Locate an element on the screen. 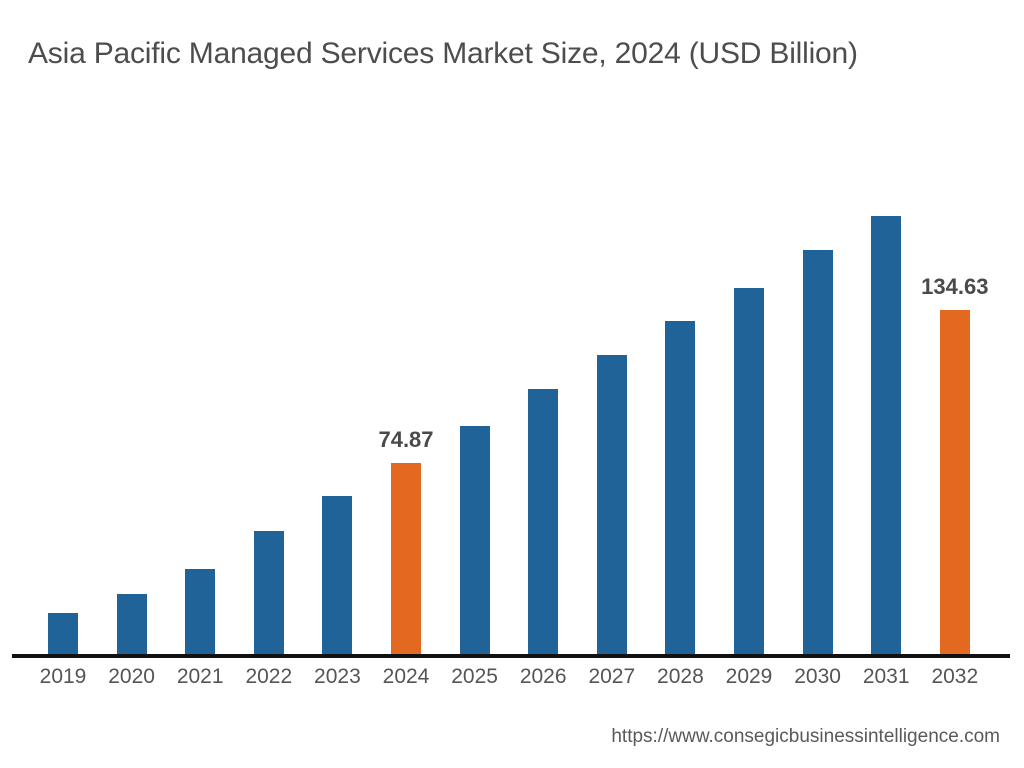 Image resolution: width=1024 pixels, height=768 pixels. x-axis-line is located at coordinates (511, 656).